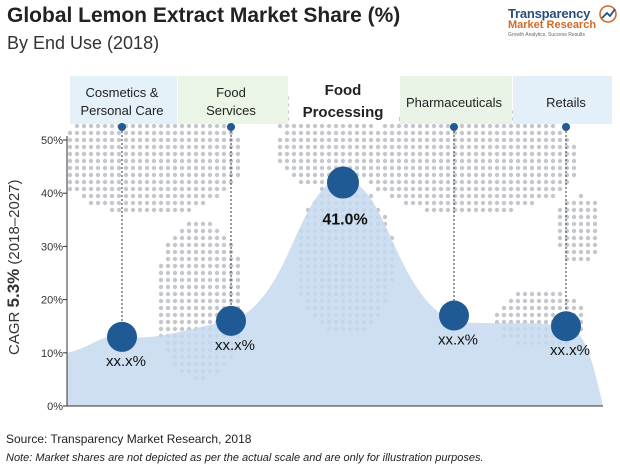 This screenshot has width=620, height=471. What do you see at coordinates (14, 267) in the screenshot?
I see `cagr-label: CAGR 5.3% (2018–2027)` at bounding box center [14, 267].